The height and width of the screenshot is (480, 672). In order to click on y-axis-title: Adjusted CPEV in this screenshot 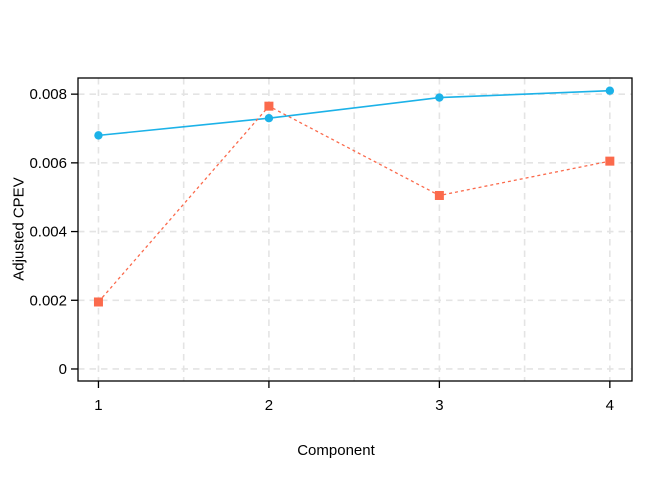, I will do `click(19, 229)`.